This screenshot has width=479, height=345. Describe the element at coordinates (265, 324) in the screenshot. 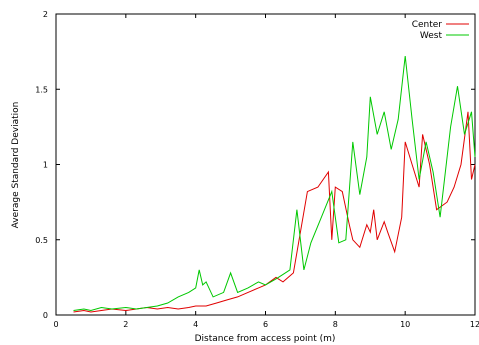

I see `x-tick-label: 6` at that location.